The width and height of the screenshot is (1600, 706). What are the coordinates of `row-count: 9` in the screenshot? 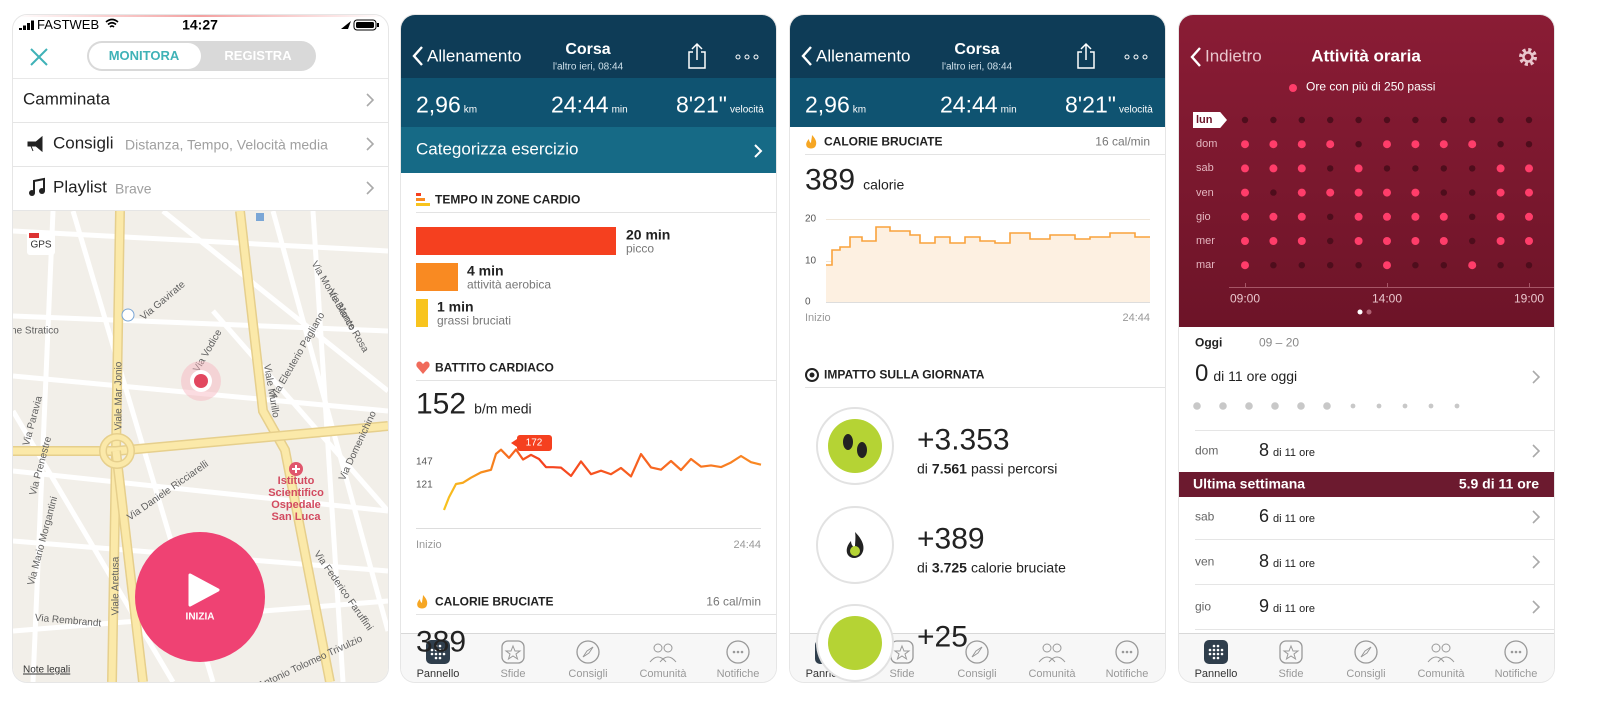 It's located at (1264, 606).